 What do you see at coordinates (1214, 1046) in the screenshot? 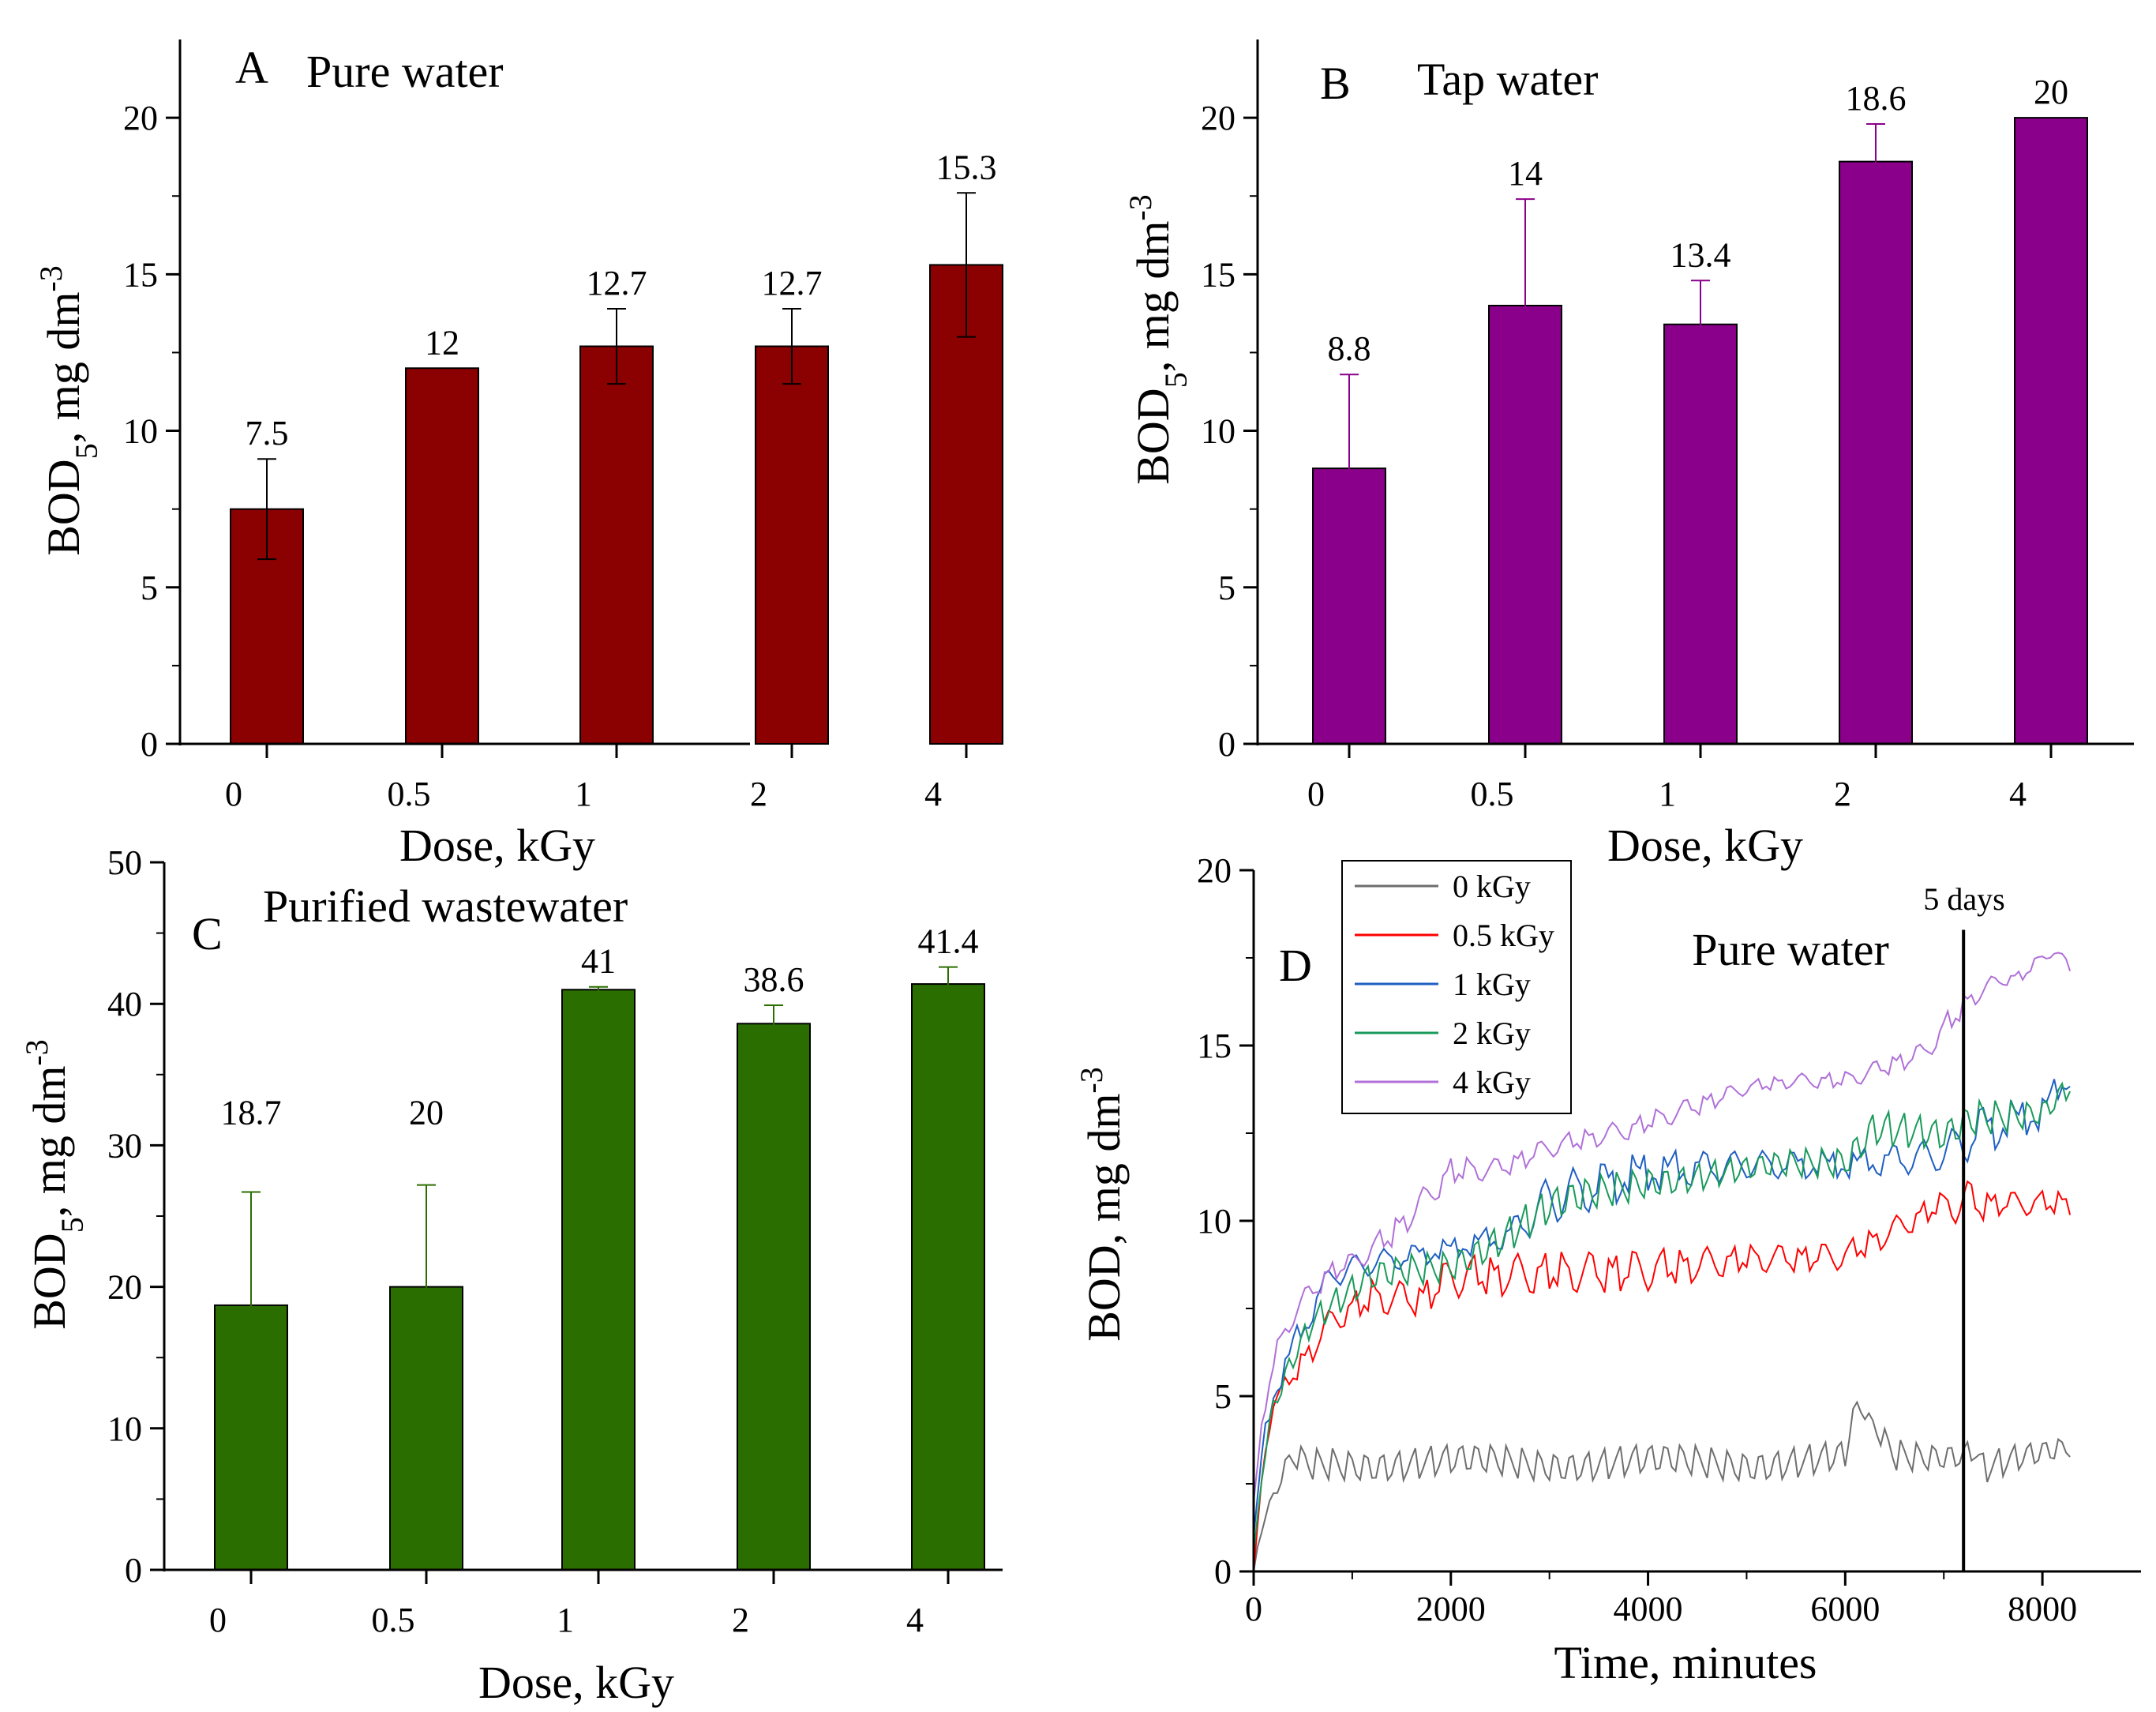
I see `panel-d-y-tick-label: 15` at bounding box center [1214, 1046].